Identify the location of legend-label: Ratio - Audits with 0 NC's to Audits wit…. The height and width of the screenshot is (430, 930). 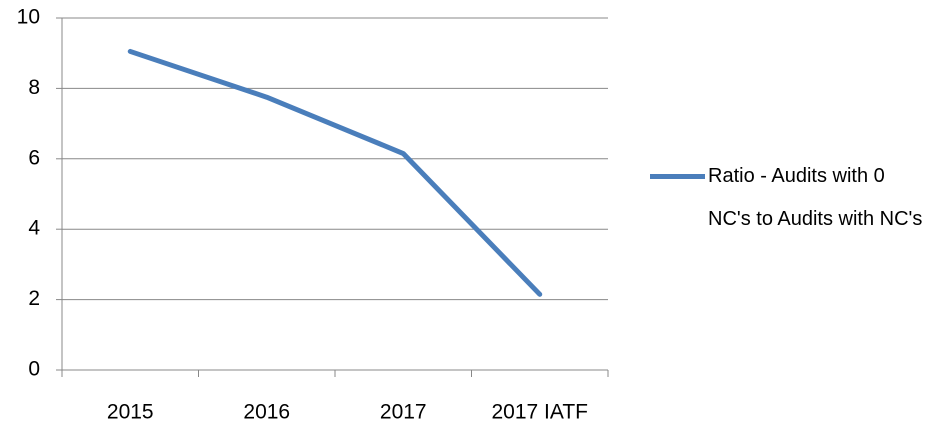
(815, 197).